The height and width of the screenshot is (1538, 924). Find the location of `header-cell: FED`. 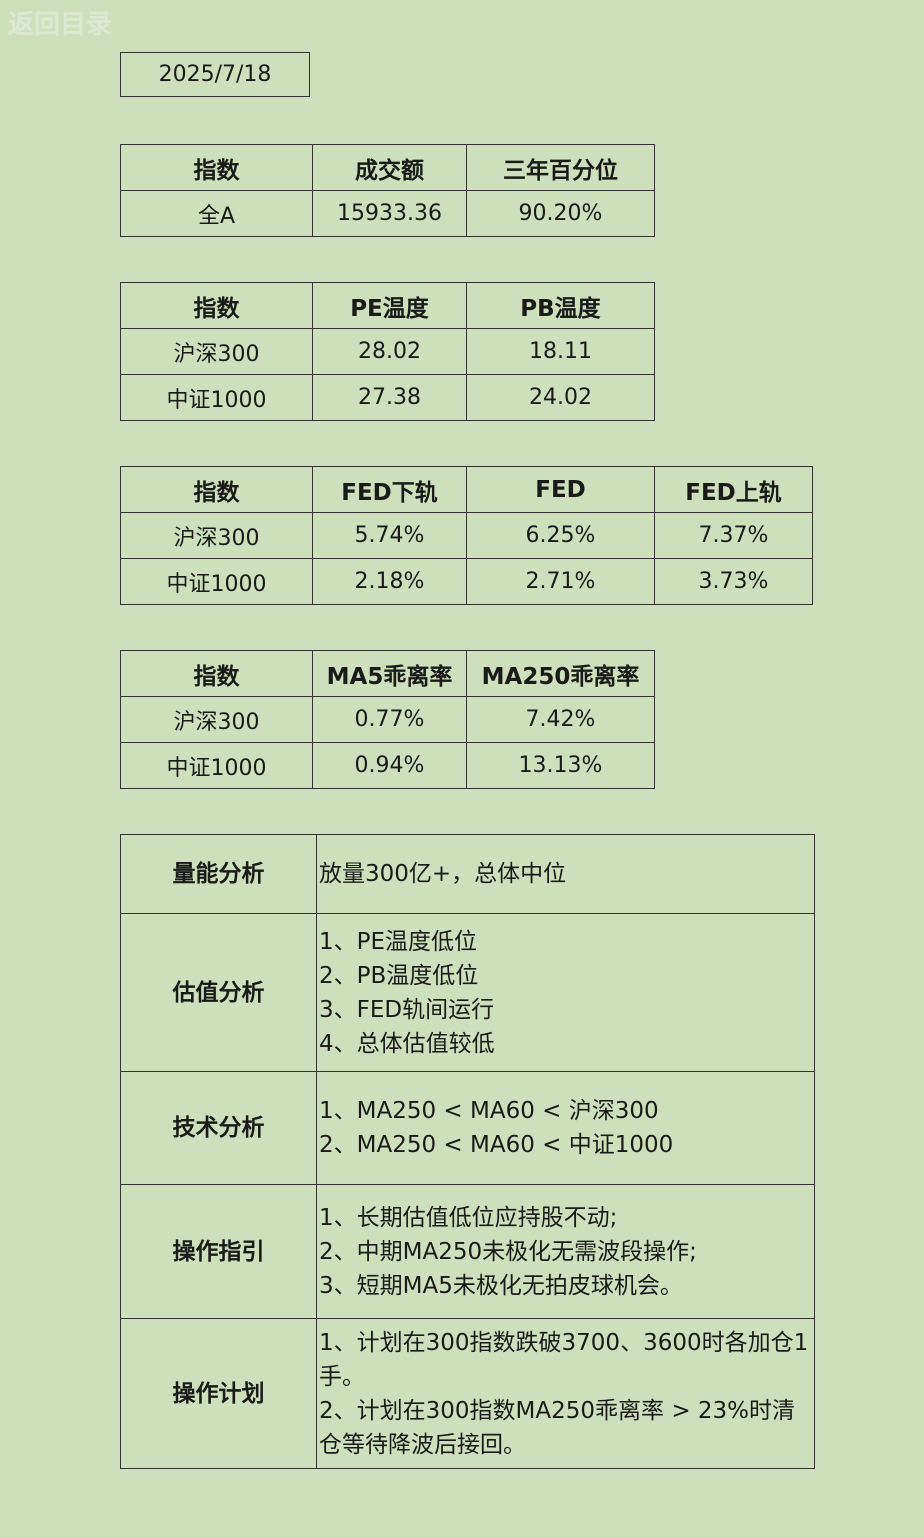

header-cell: FED is located at coordinates (560, 489).